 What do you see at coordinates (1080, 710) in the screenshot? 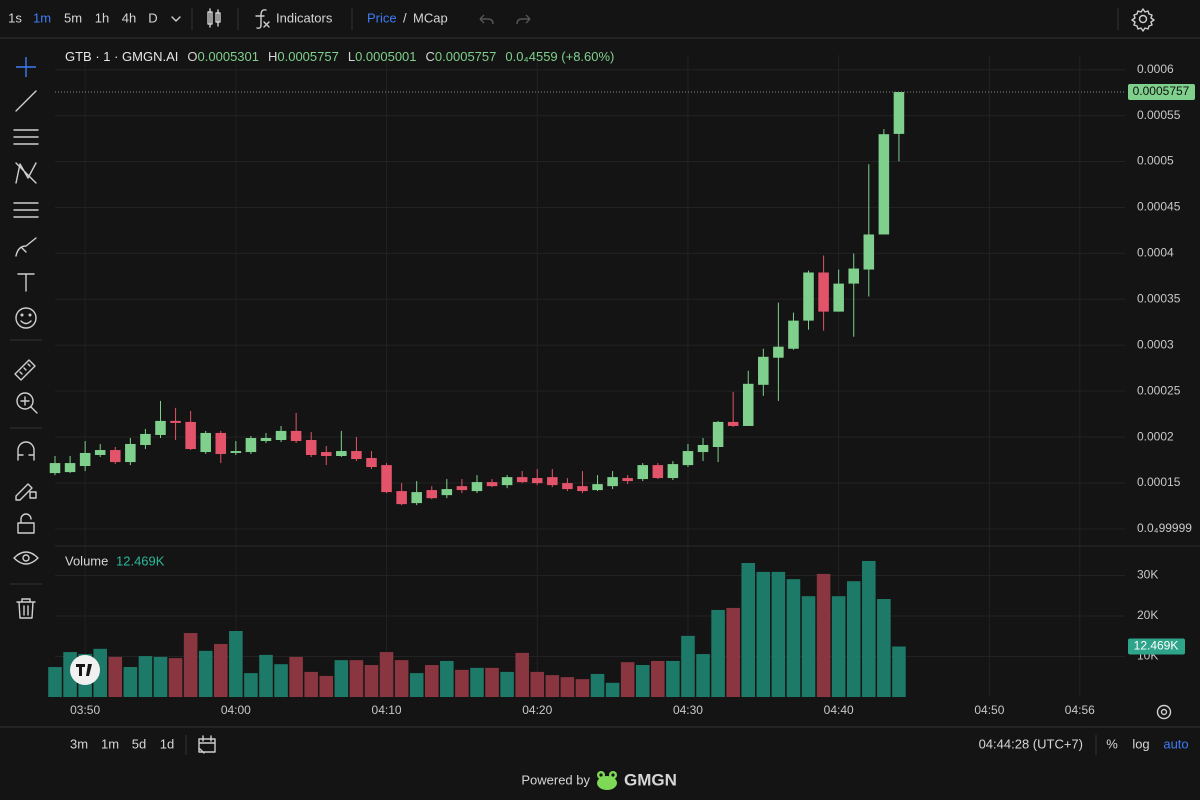
I see `x-tick-label: 04:56` at bounding box center [1080, 710].